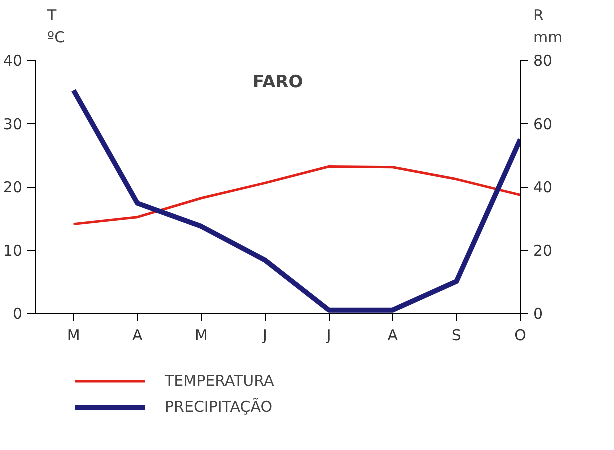 The width and height of the screenshot is (614, 450). What do you see at coordinates (296, 196) in the screenshot?
I see `line-series` at bounding box center [296, 196].